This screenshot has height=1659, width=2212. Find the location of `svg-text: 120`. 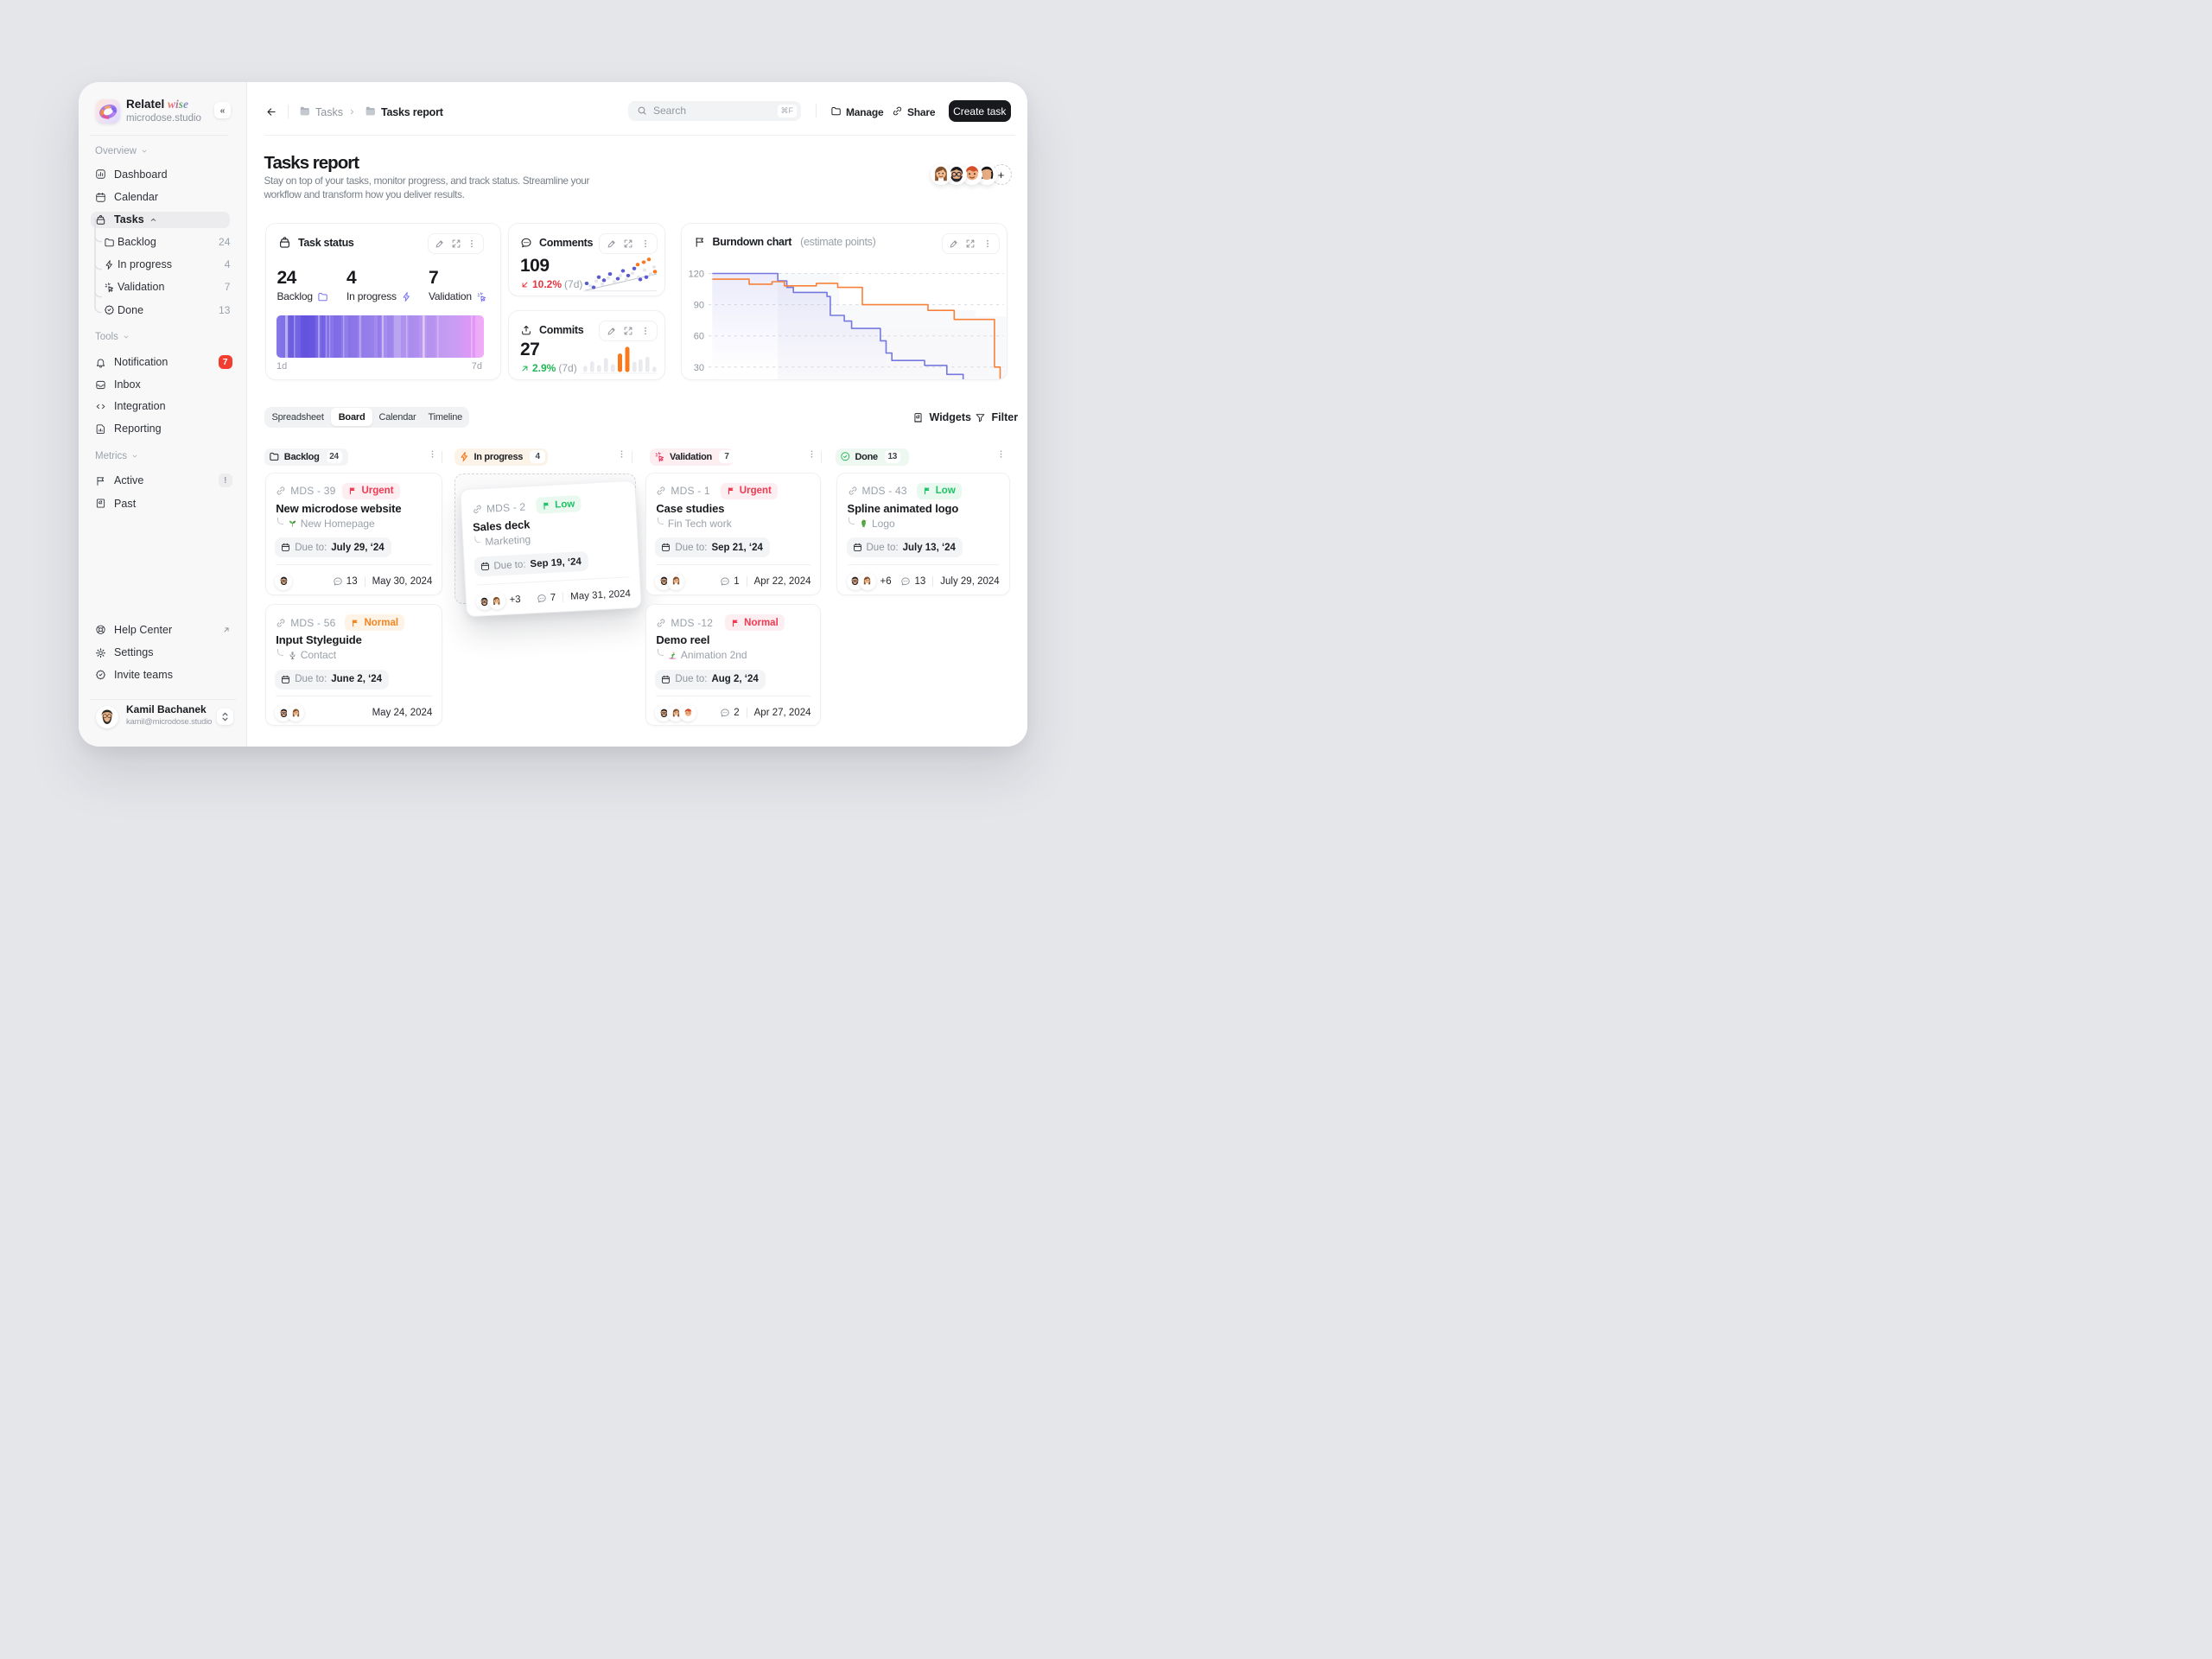

svg-text: 120 is located at coordinates (695, 275).